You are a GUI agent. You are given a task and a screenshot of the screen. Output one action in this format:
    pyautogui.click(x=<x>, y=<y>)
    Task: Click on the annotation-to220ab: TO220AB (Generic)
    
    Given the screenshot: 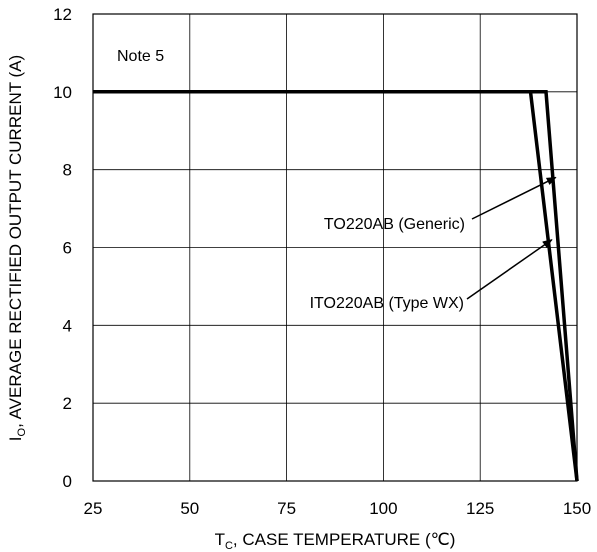 What is the action you would take?
    pyautogui.click(x=394, y=224)
    